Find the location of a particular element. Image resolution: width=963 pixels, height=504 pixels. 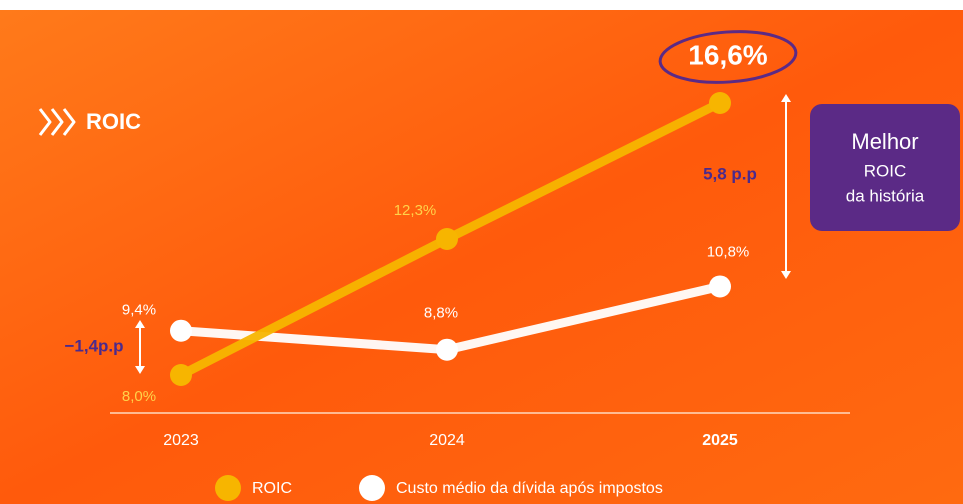

x-tick-label: 2025 is located at coordinates (720, 440).